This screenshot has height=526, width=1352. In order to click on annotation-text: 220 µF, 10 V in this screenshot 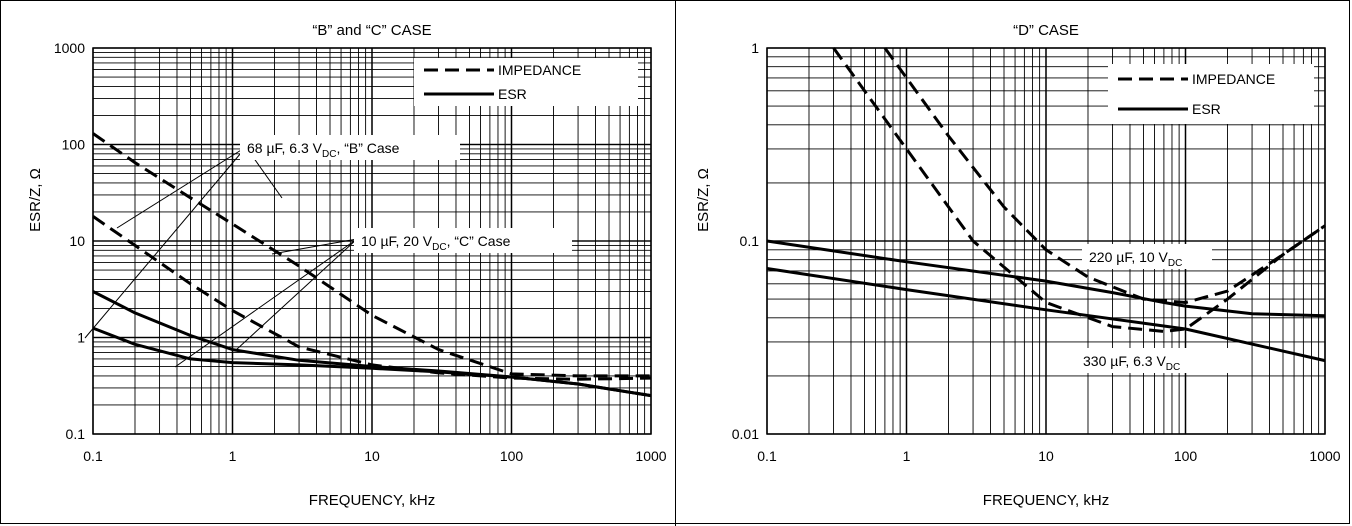, I will do `click(1129, 257)`.